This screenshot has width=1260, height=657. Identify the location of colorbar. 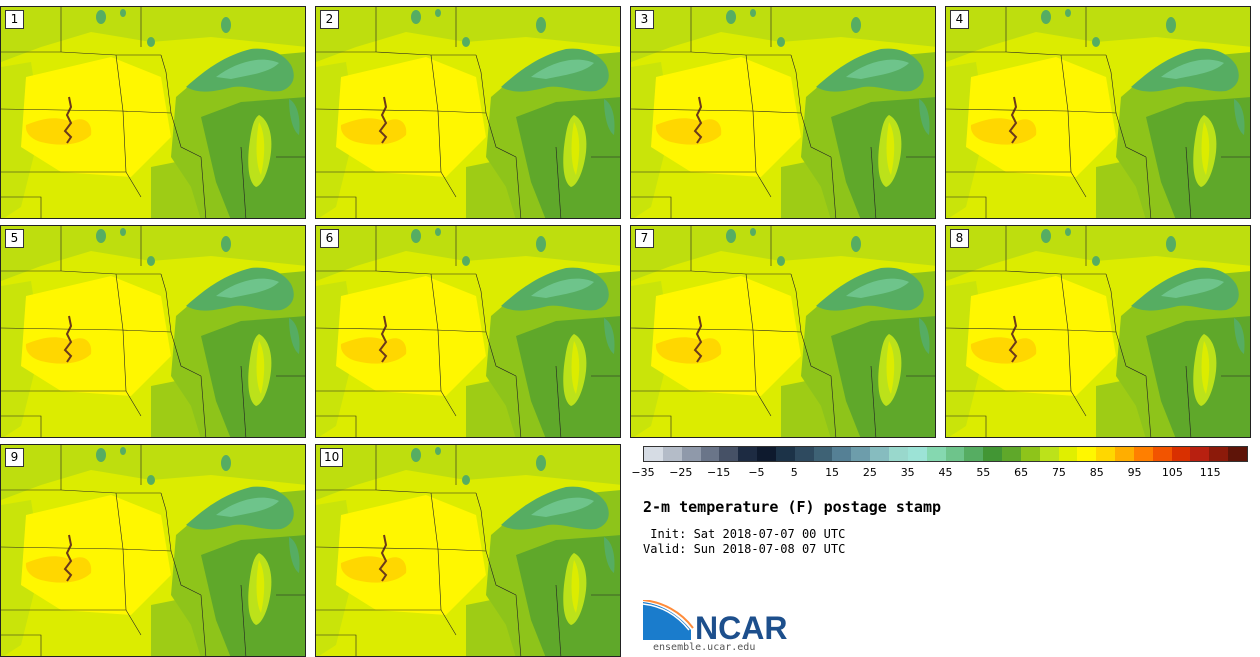
(945, 454).